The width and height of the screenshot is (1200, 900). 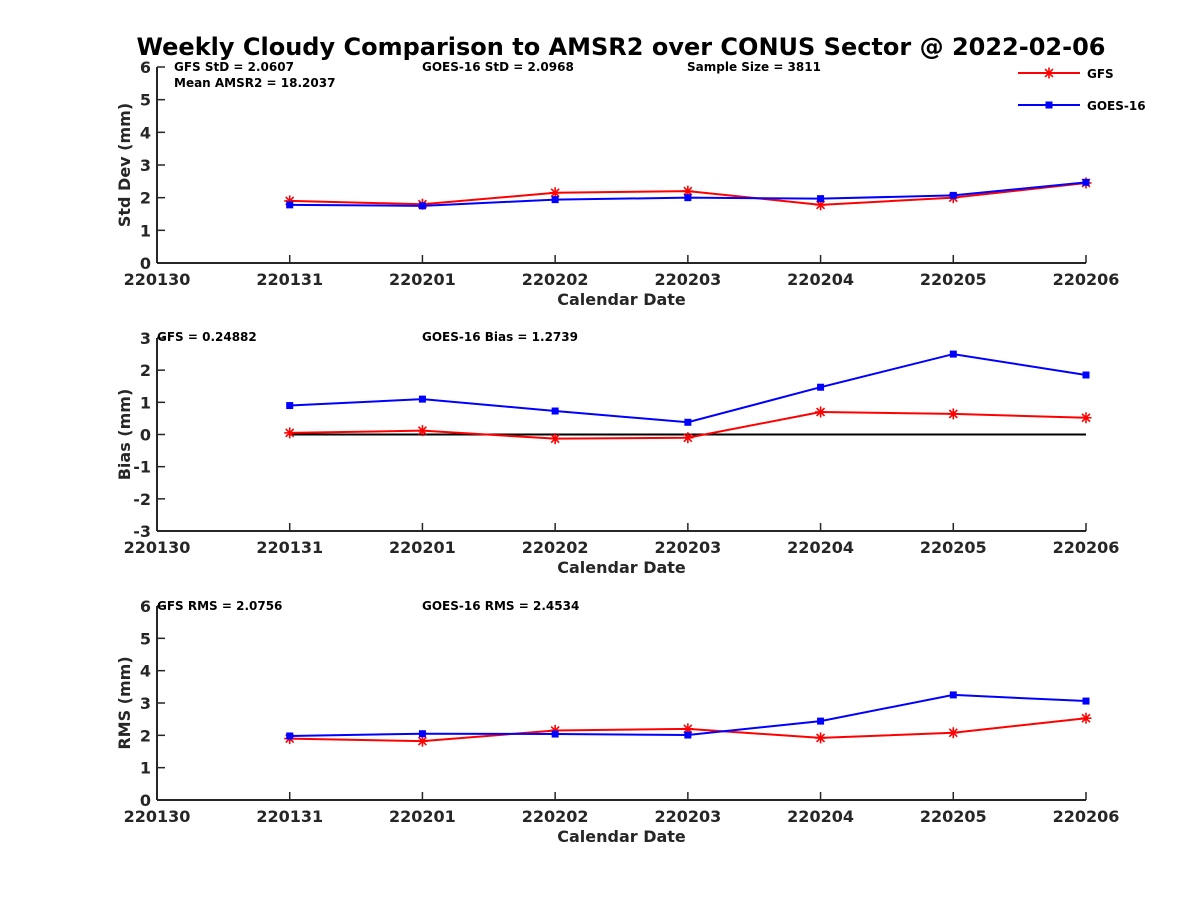 I want to click on y-tick-label: -3, so click(x=142, y=531).